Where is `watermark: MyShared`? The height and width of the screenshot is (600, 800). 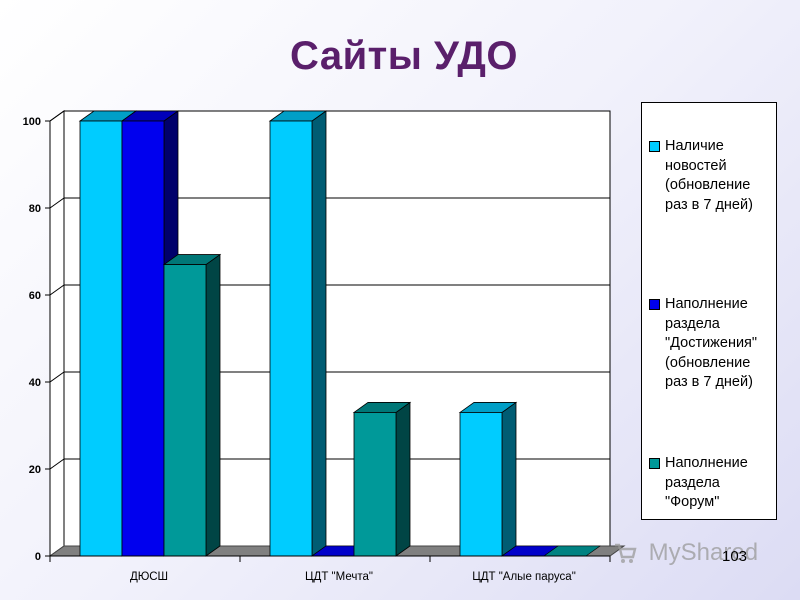 watermark: MyShared is located at coordinates (685, 553).